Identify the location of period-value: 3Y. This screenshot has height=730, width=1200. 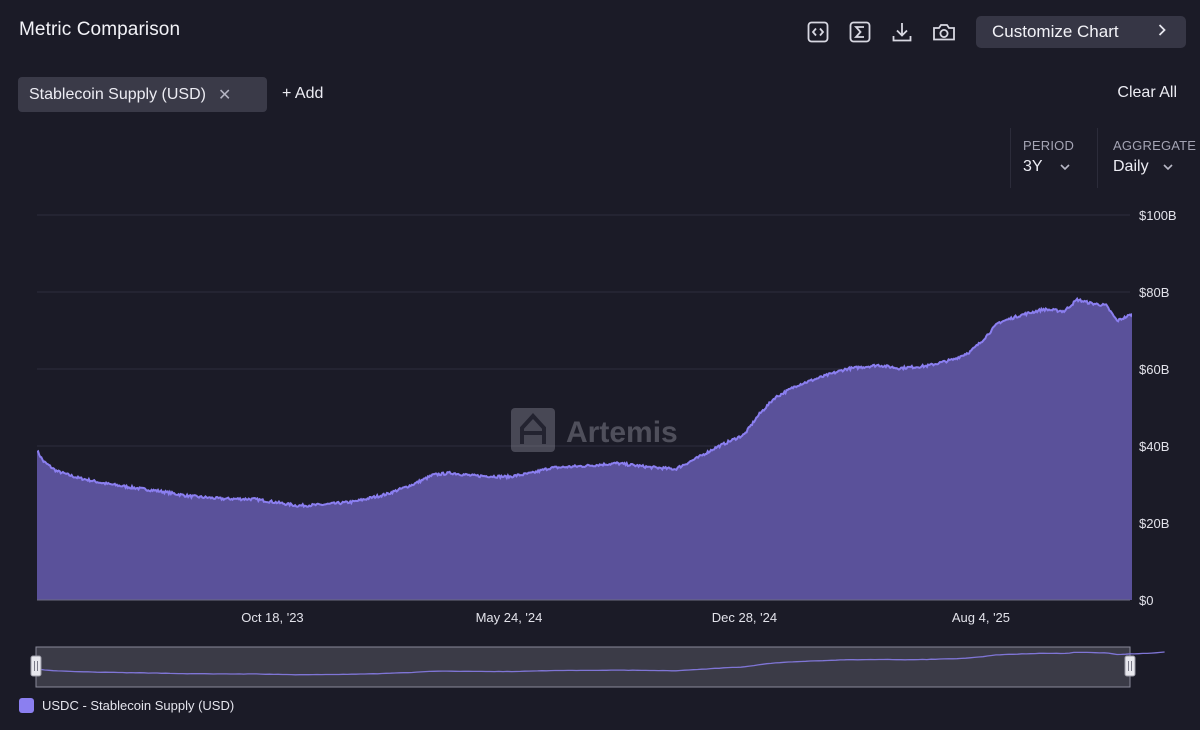
(1033, 166).